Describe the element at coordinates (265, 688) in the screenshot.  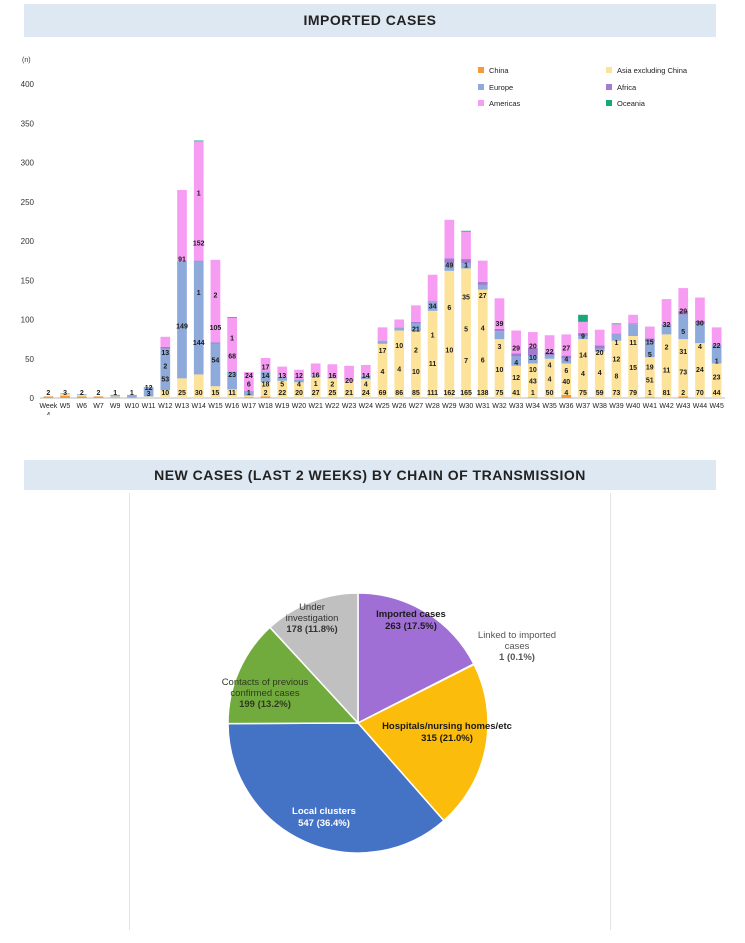
I see `pie-slice-label: Contacts of previous confirmed cases` at that location.